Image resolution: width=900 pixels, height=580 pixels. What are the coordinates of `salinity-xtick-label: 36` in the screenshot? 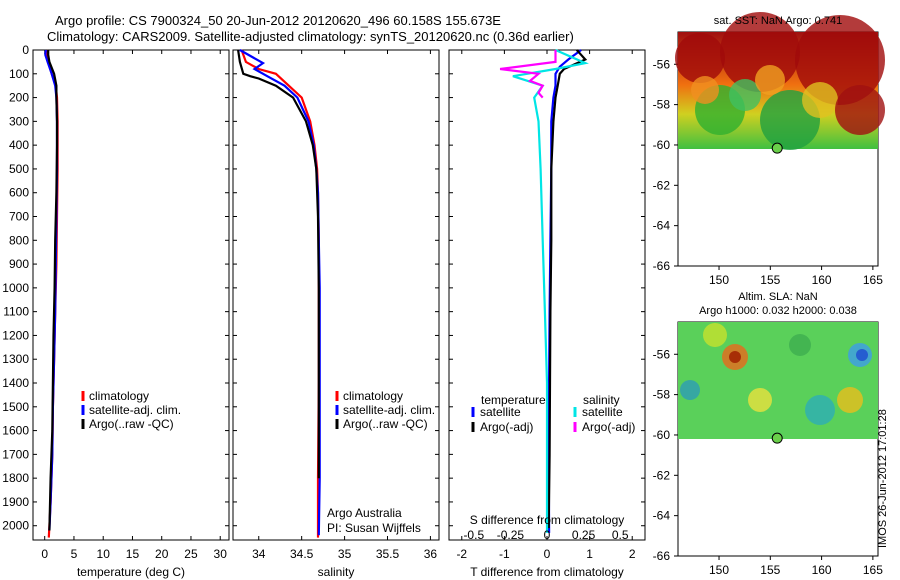 It's located at (431, 554).